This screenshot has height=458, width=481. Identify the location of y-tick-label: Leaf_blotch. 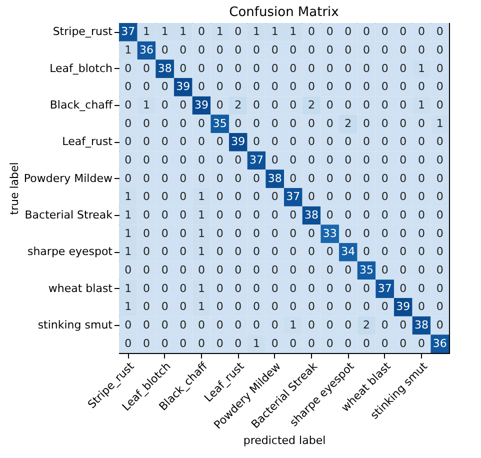
(81, 68).